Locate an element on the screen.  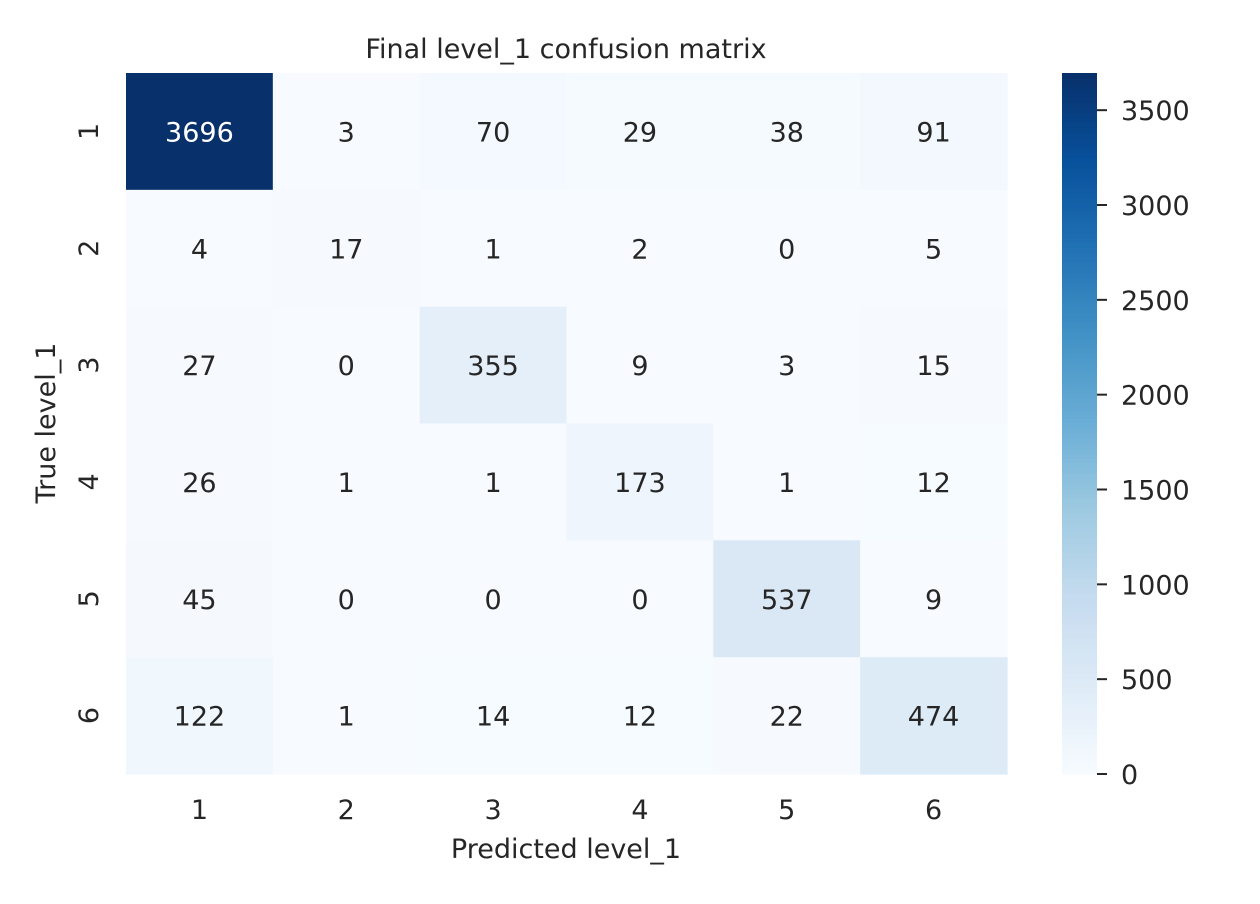
cell-value-label-r4-c2: 1 is located at coordinates (346, 483).